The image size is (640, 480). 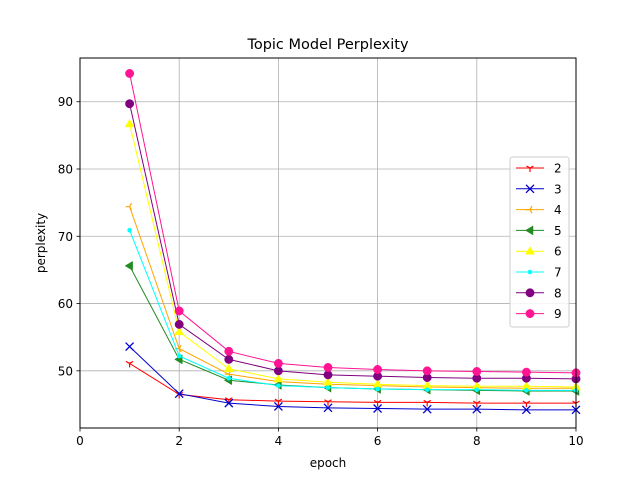 I want to click on legend-item-5: 5, so click(x=539, y=231).